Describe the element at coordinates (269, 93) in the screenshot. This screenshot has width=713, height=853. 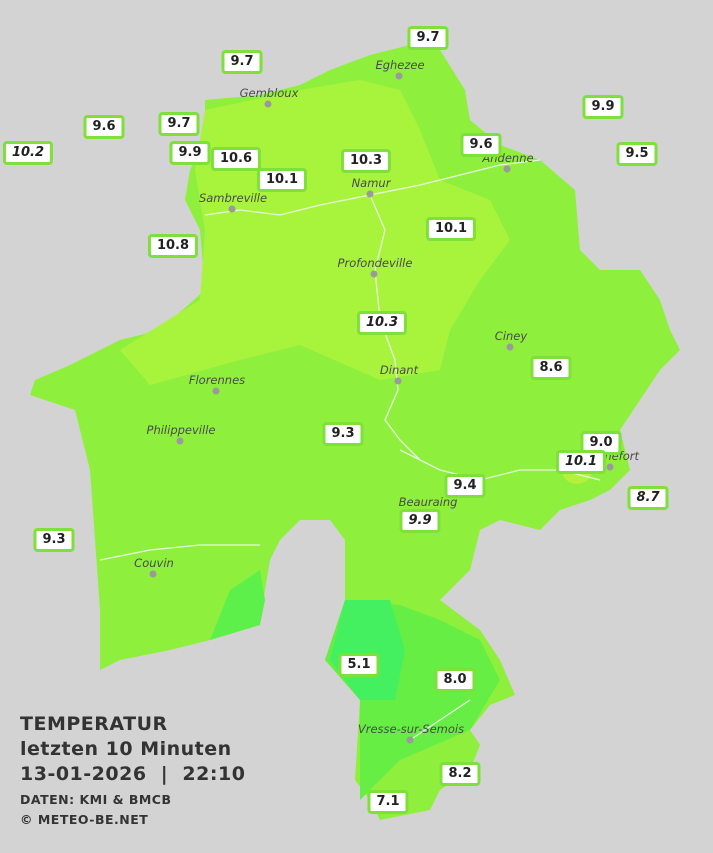
I see `city-label: Gembloux` at that location.